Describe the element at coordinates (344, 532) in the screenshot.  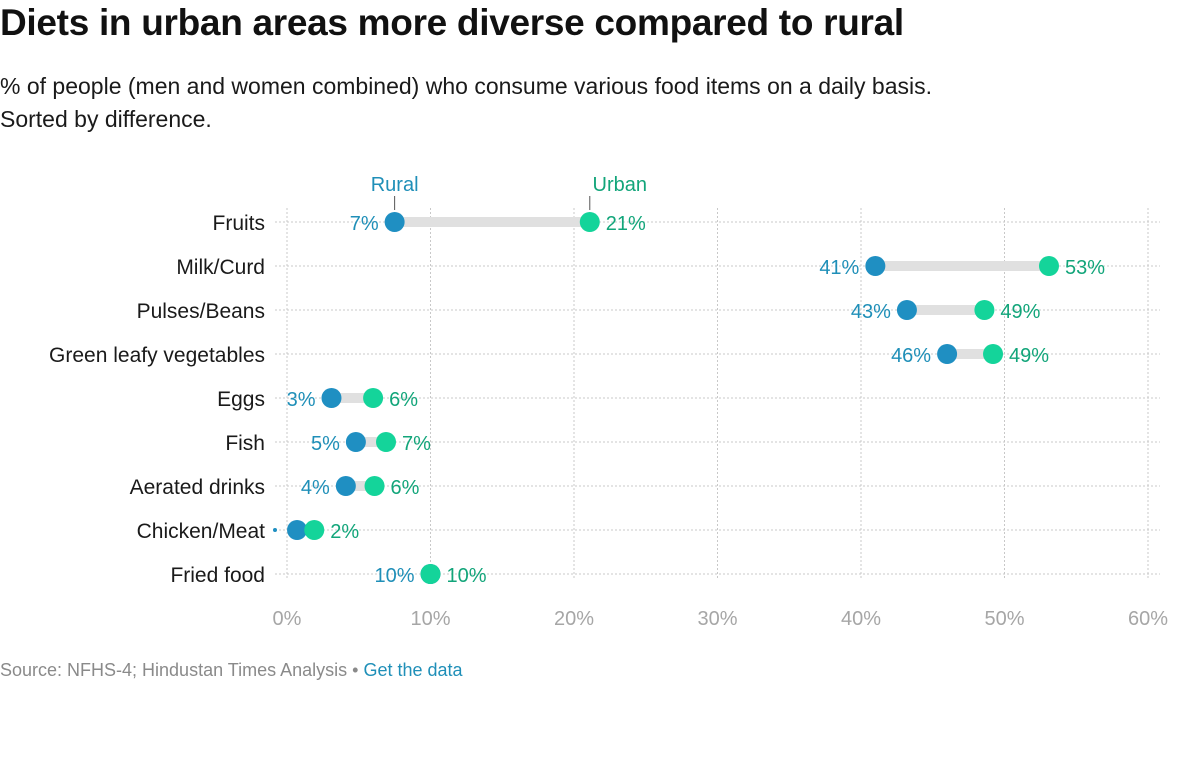
I see `urban-value-label: 2%` at that location.